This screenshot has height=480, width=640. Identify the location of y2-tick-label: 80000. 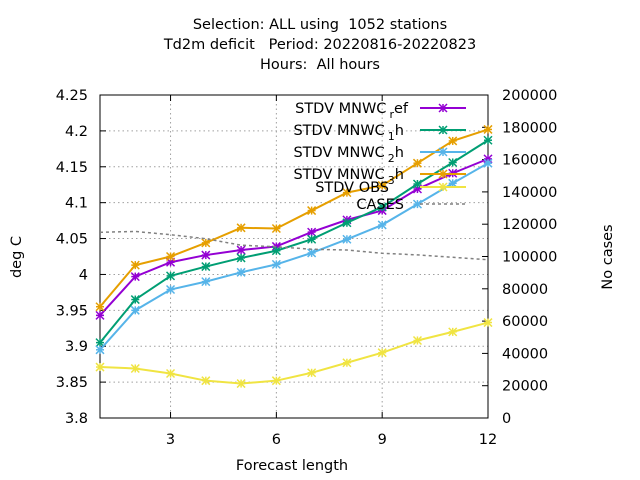
(525, 290).